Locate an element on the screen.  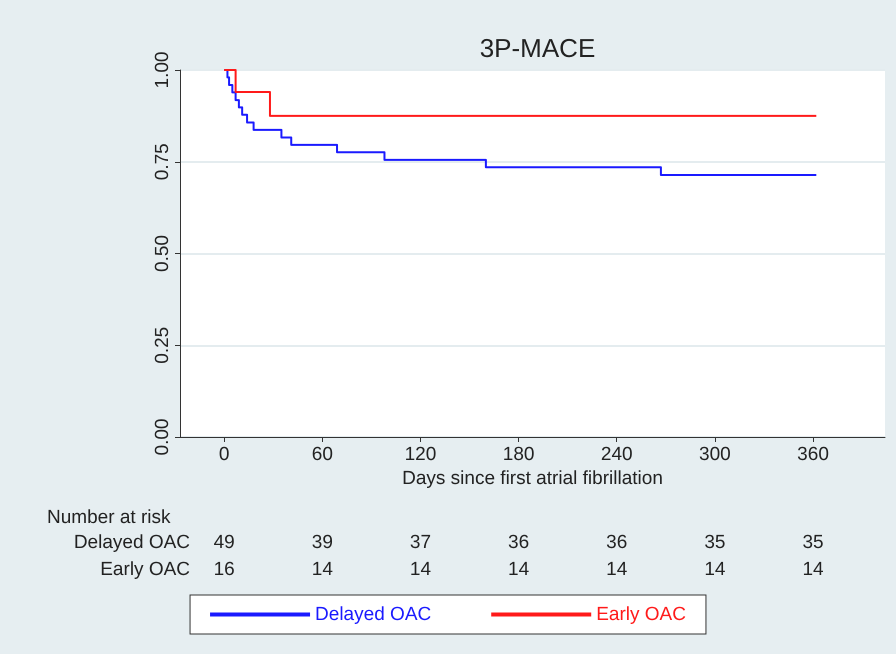
text: 16 is located at coordinates (224, 569).